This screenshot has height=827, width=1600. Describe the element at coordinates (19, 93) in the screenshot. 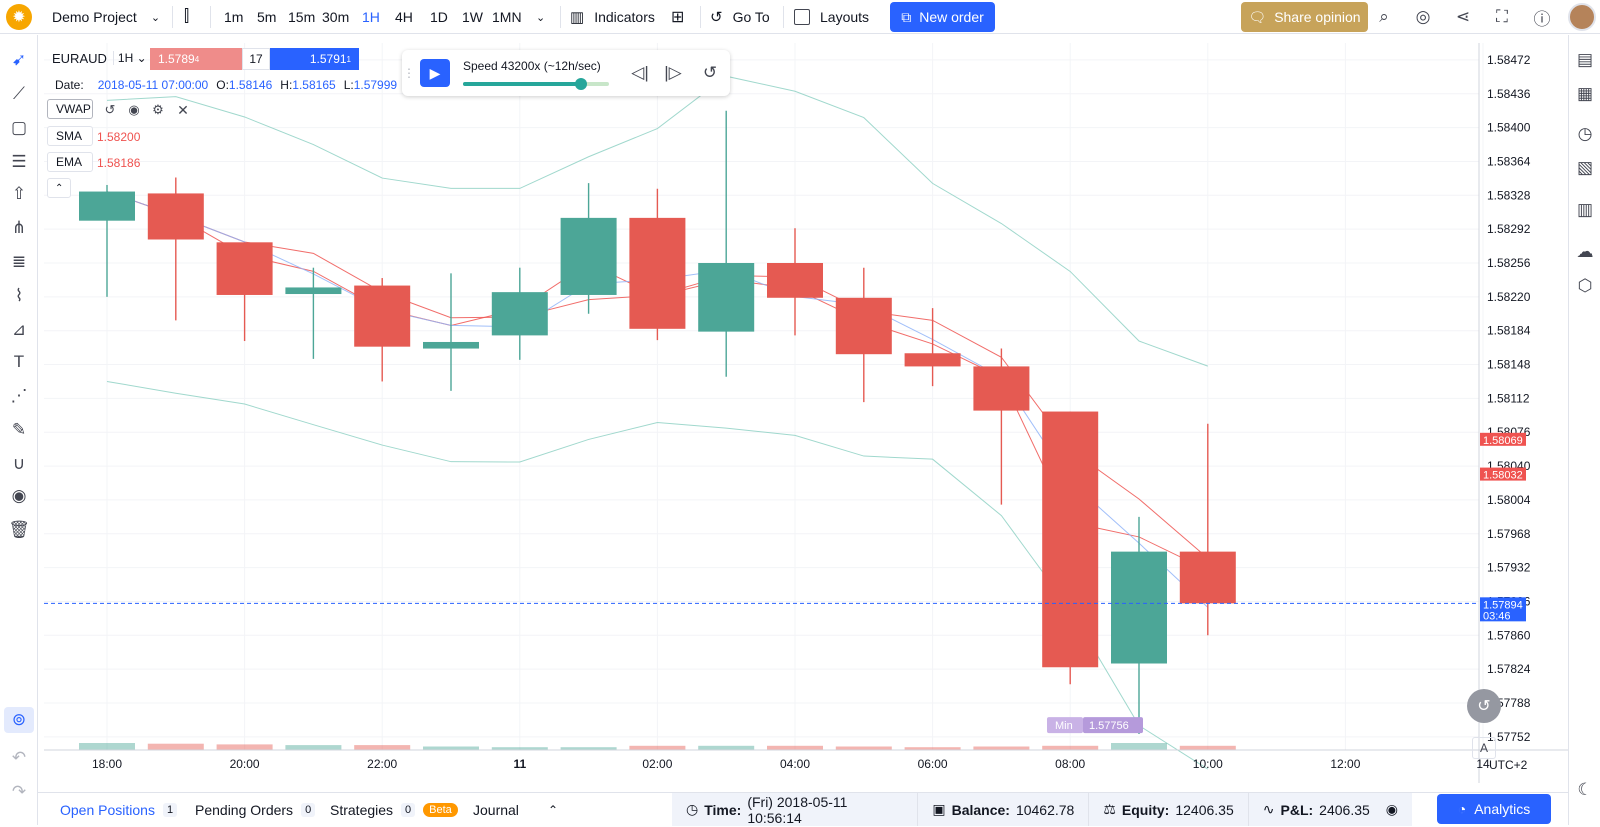

I see `trend-line-icon: ⟋` at that location.